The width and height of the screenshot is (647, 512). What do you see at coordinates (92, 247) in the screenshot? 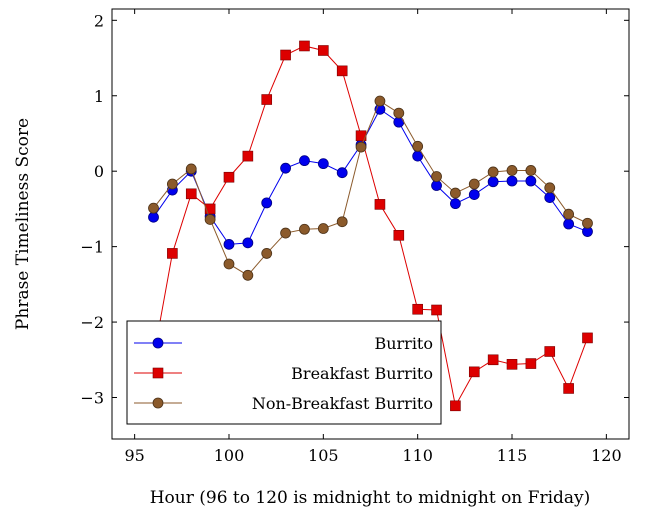
I see `y-tick-label: −1` at bounding box center [92, 247].